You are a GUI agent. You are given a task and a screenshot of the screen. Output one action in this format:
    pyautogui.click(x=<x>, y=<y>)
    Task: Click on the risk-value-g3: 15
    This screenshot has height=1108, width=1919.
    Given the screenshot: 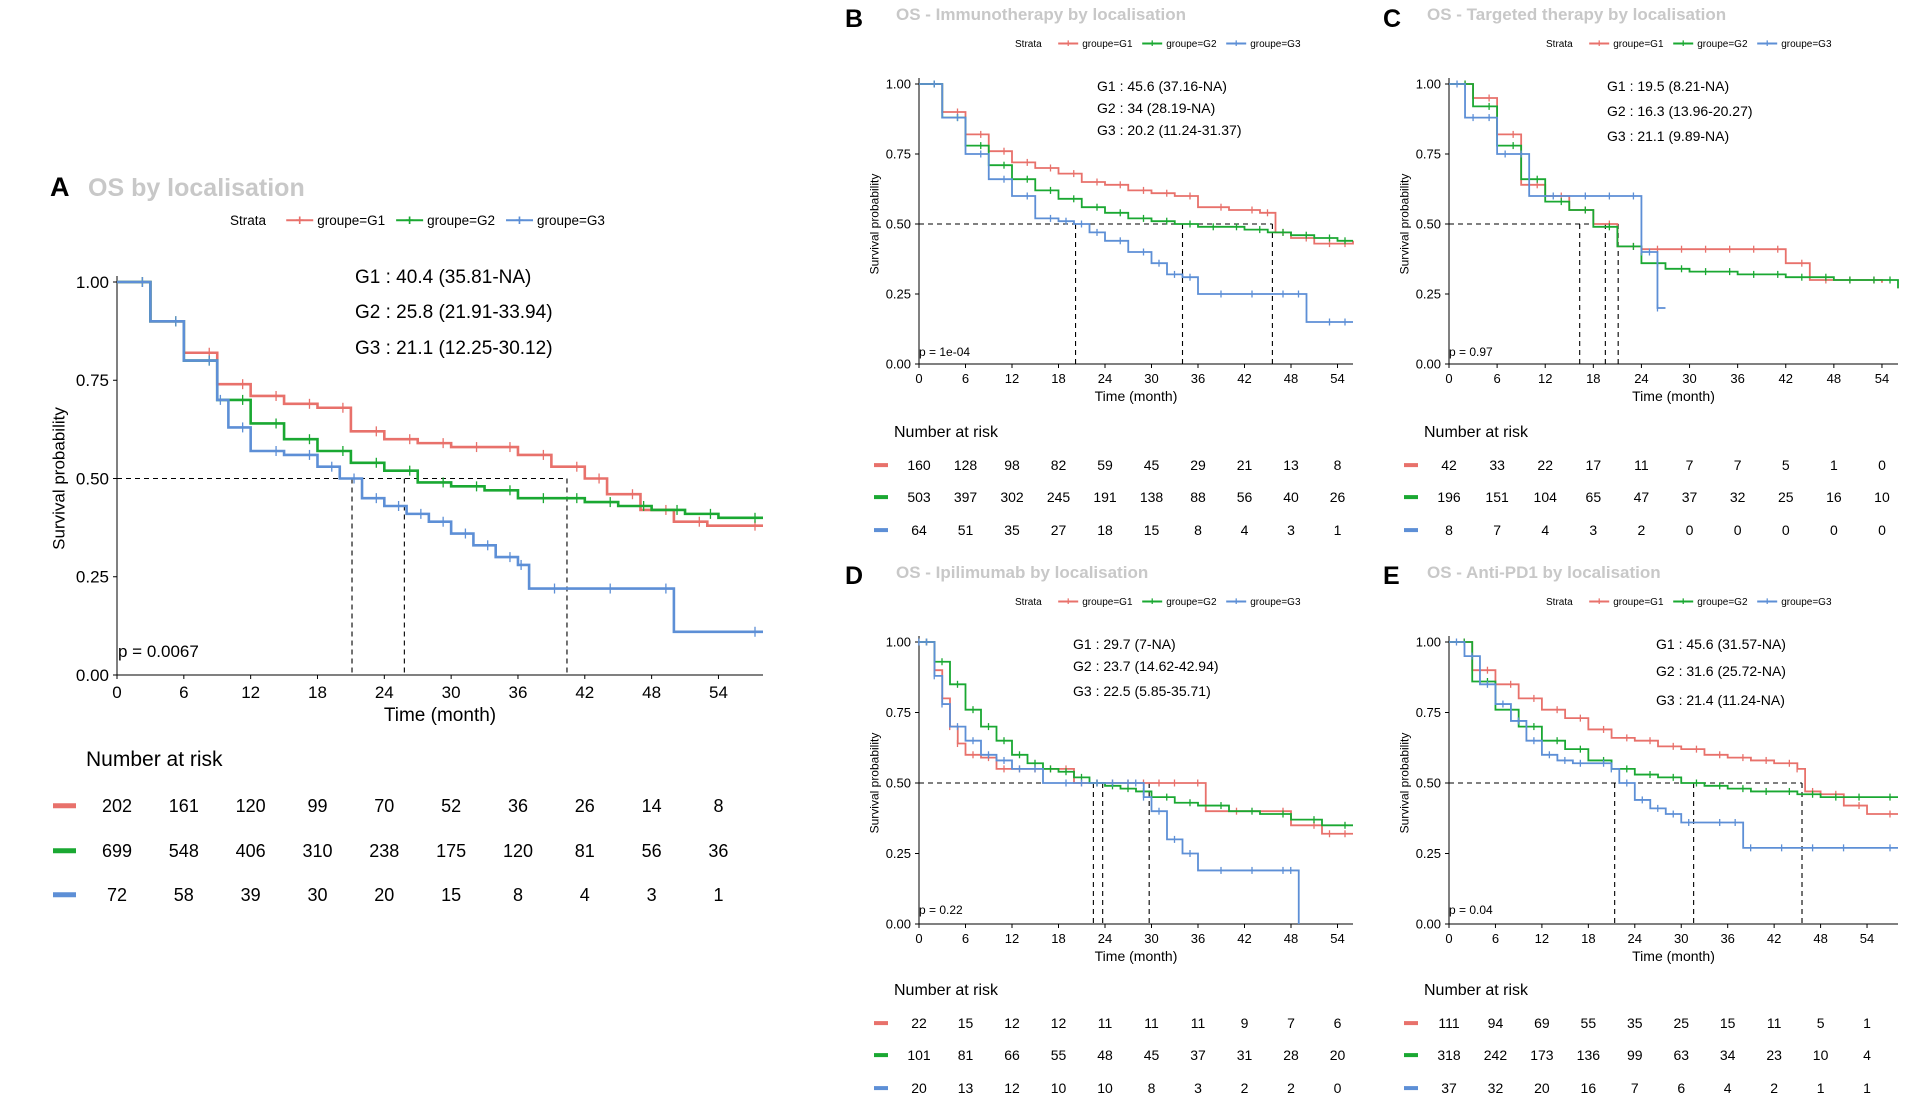 What is the action you would take?
    pyautogui.click(x=451, y=895)
    